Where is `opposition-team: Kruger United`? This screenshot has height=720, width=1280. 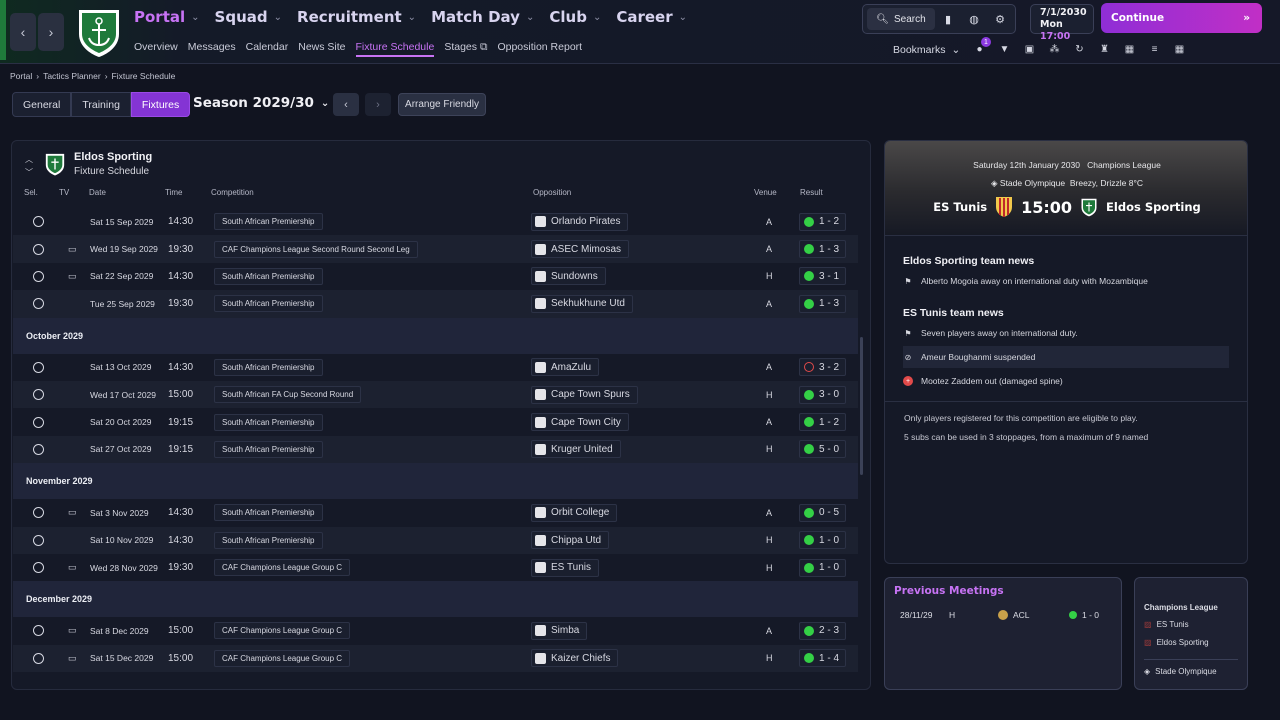 opposition-team: Kruger United is located at coordinates (576, 449).